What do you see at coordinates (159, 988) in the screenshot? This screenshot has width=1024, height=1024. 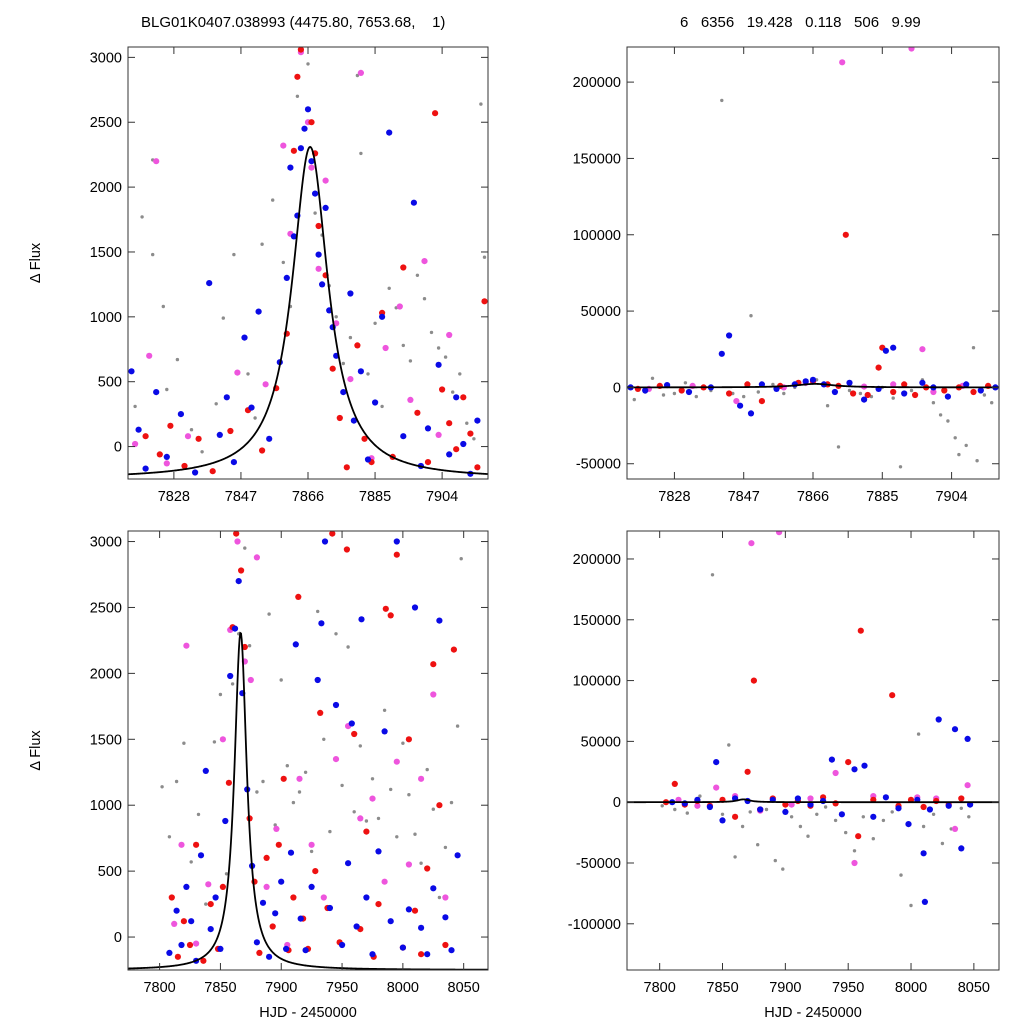 I see `x-tick-label: 7800` at bounding box center [159, 988].